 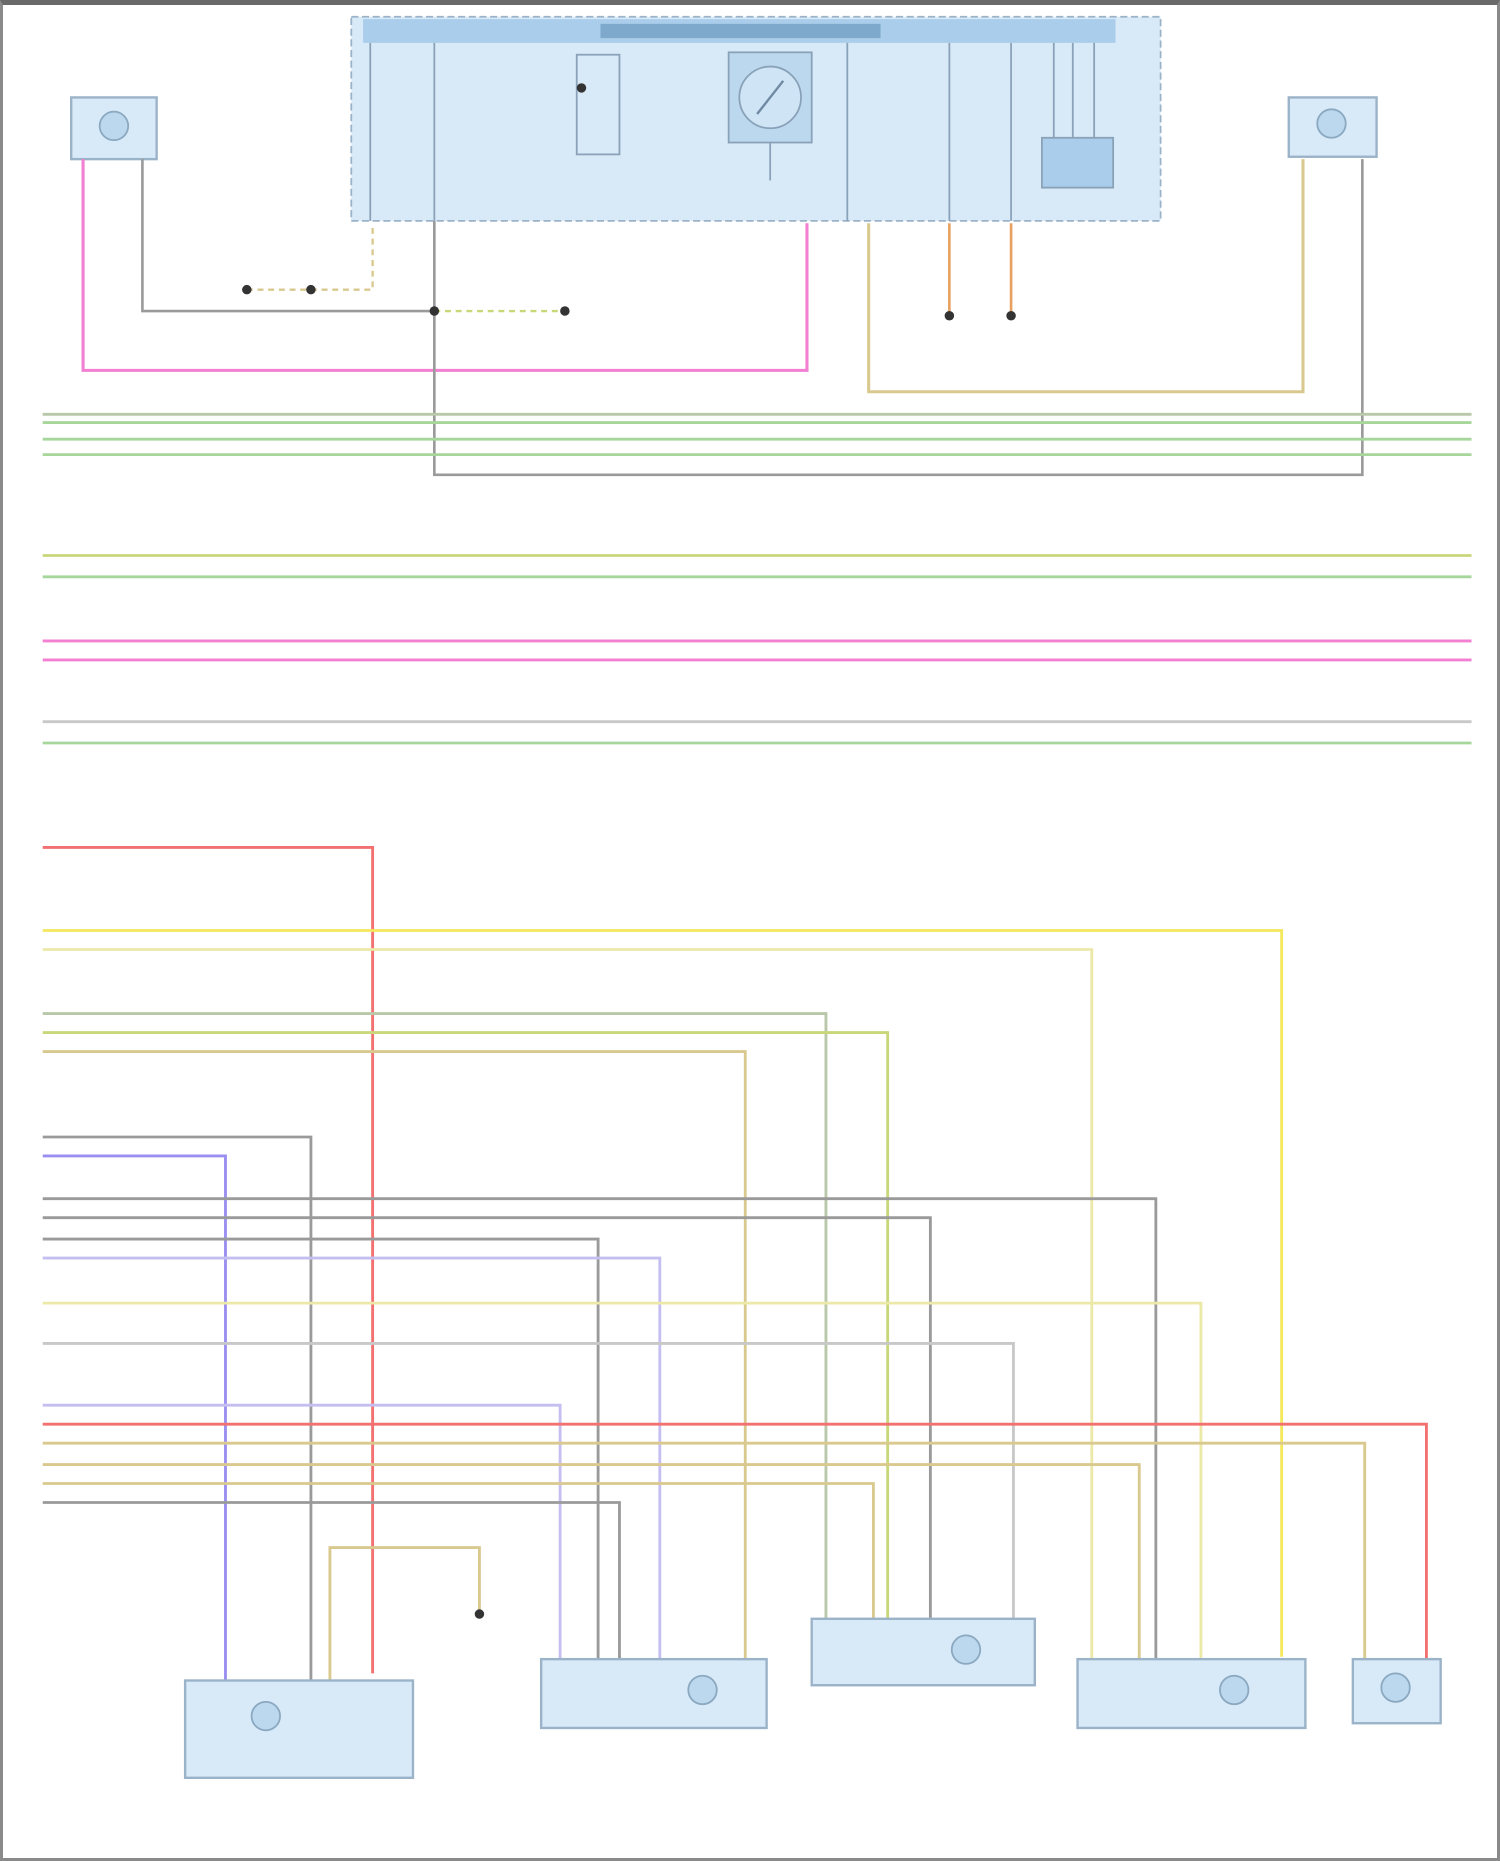 I want to click on wire-gray-upper-right, so click(x=898, y=318).